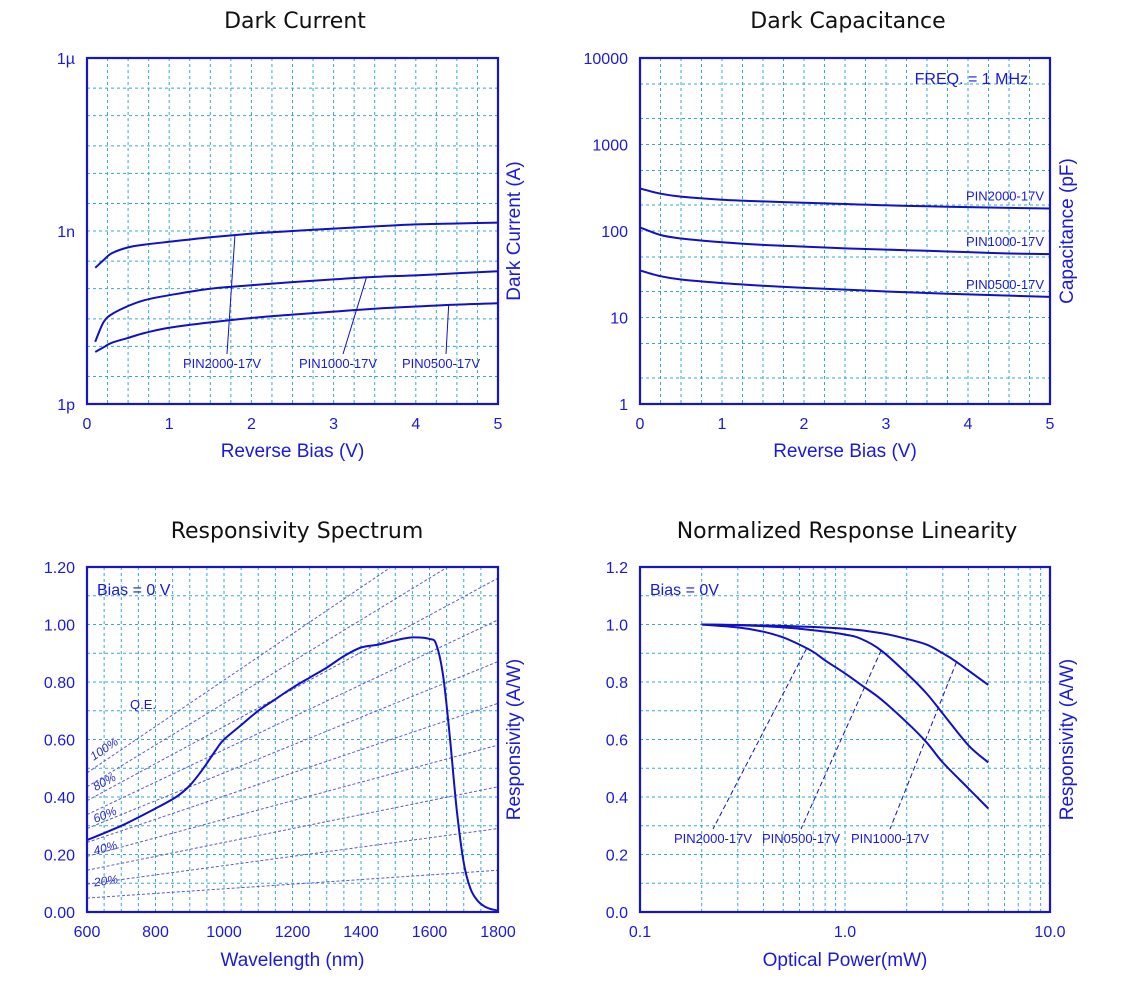  What do you see at coordinates (66, 232) in the screenshot?
I see `y-tick-label: 1n` at bounding box center [66, 232].